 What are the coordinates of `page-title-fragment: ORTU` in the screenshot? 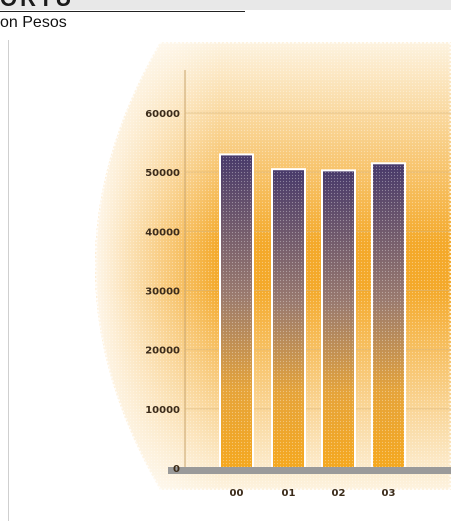 It's located at (37, 5).